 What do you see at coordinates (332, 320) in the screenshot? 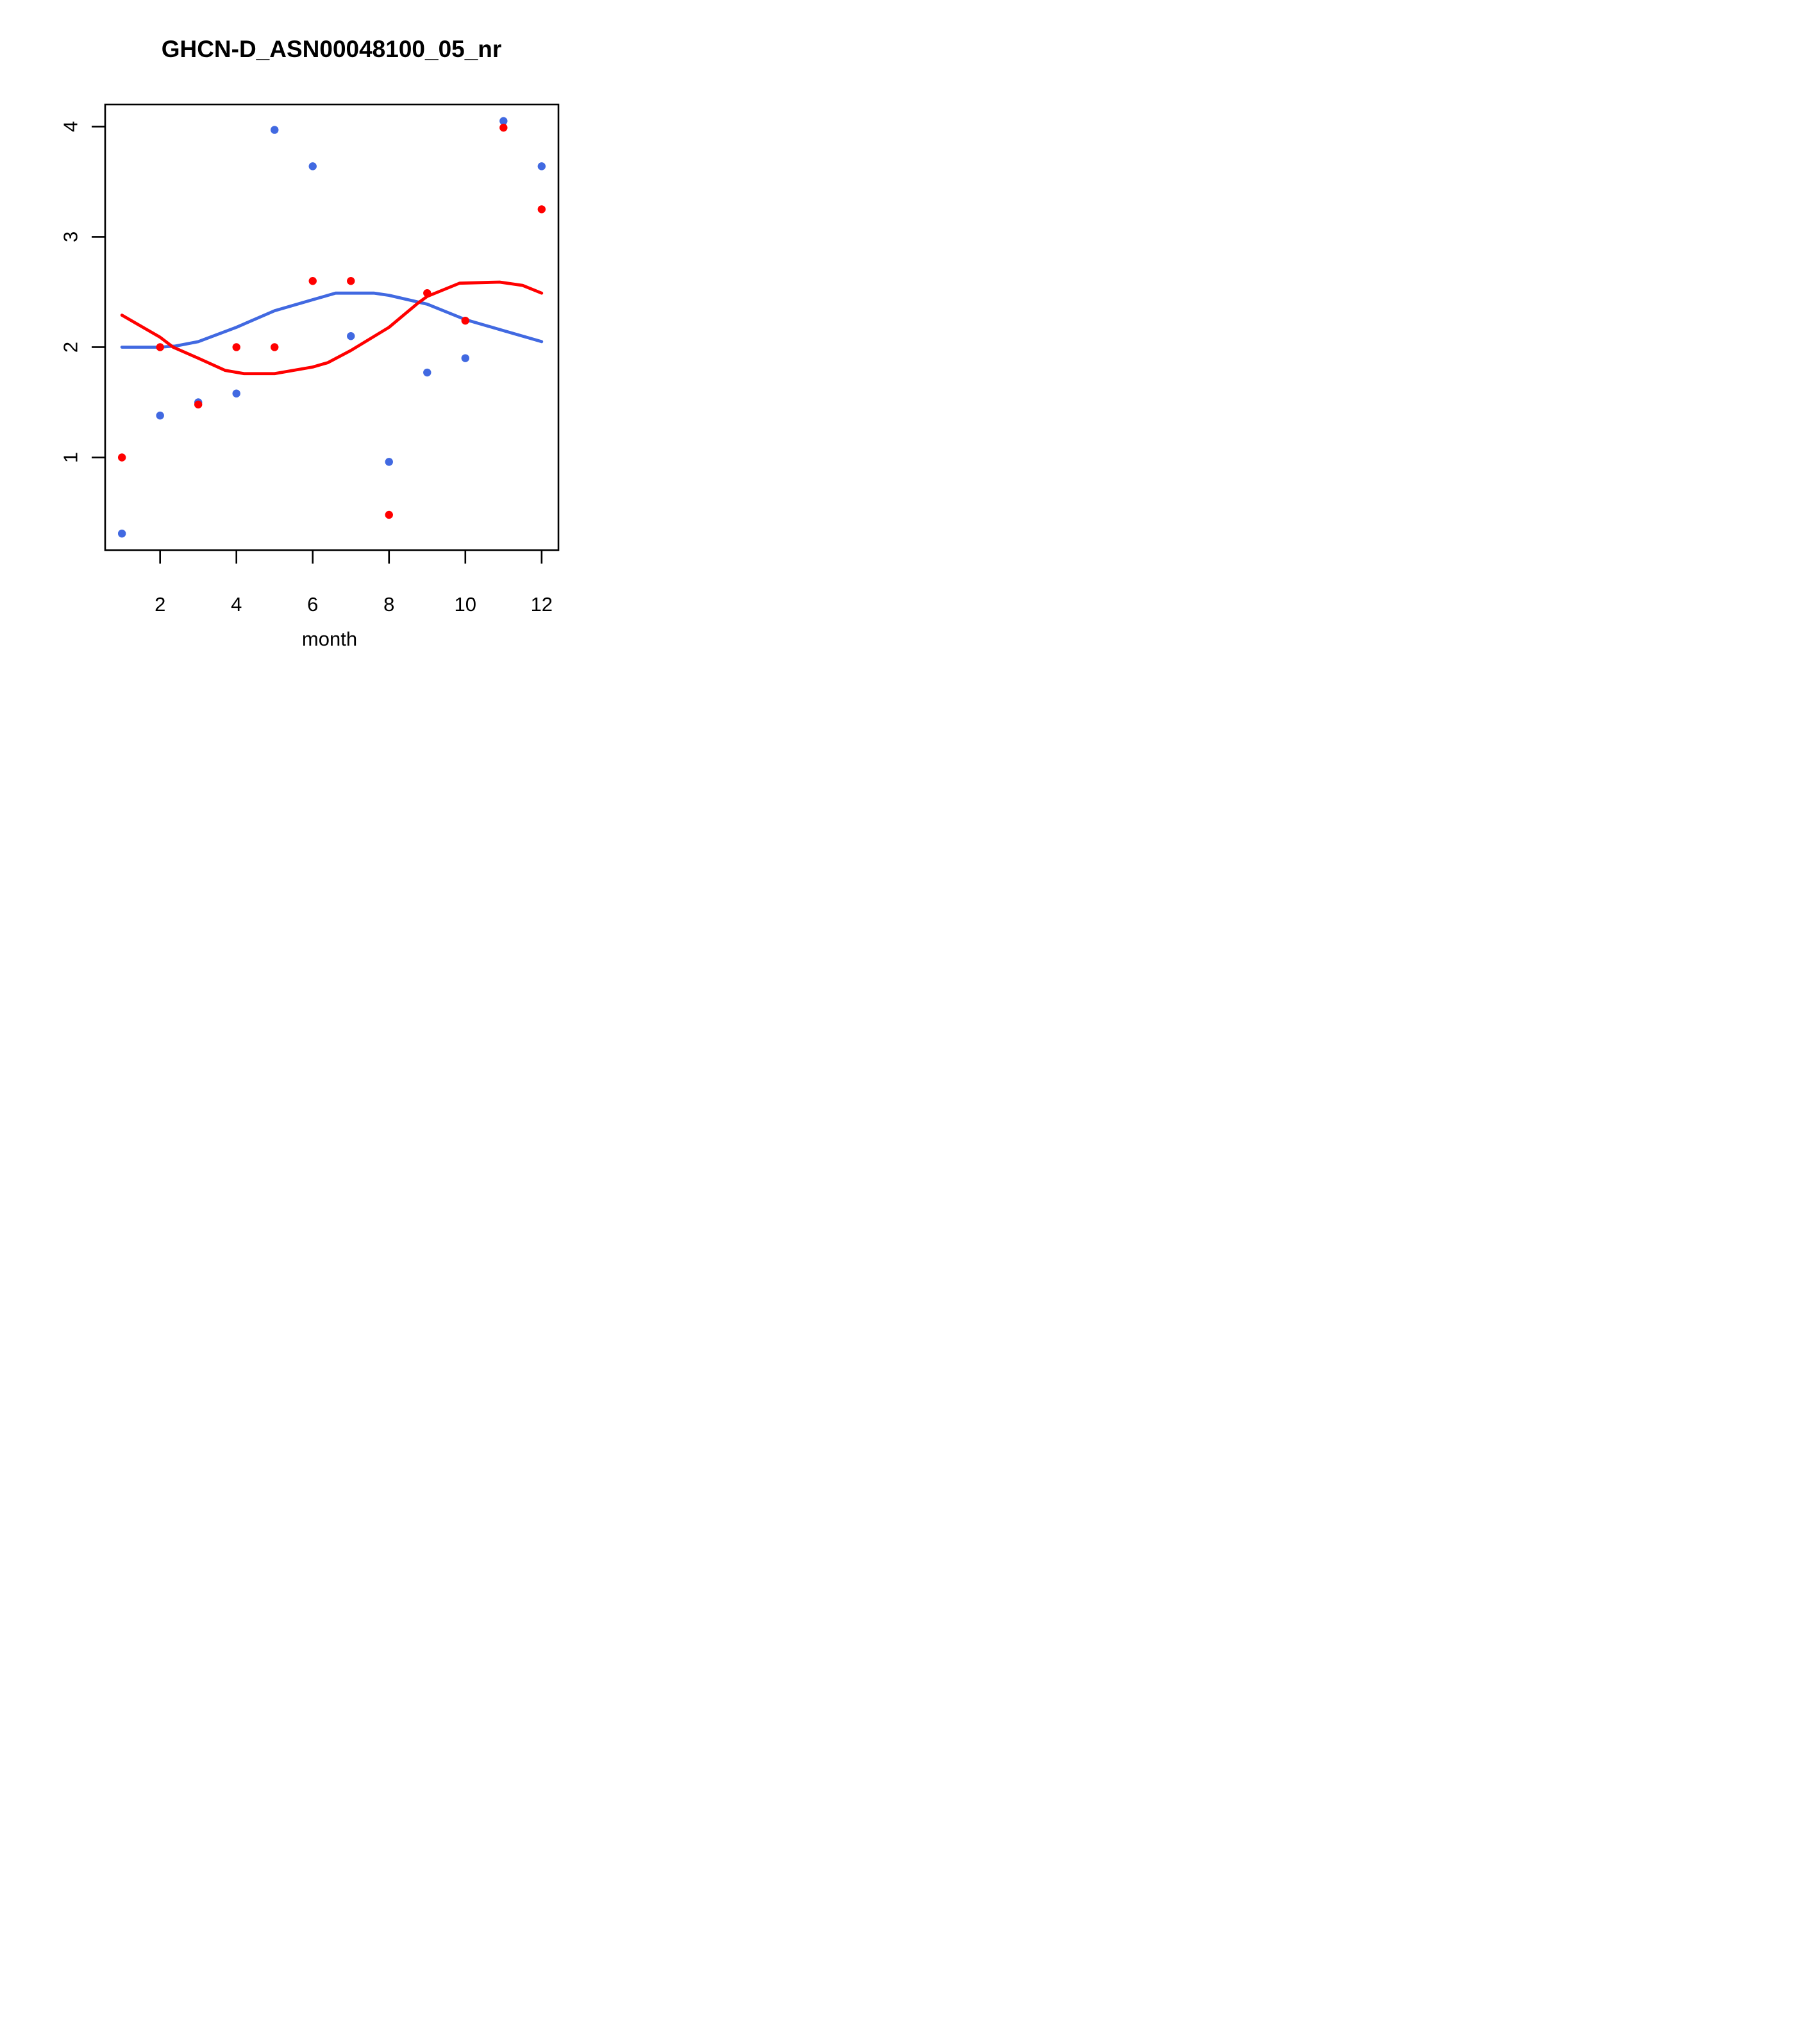
I see `blue-loess-curve` at bounding box center [332, 320].